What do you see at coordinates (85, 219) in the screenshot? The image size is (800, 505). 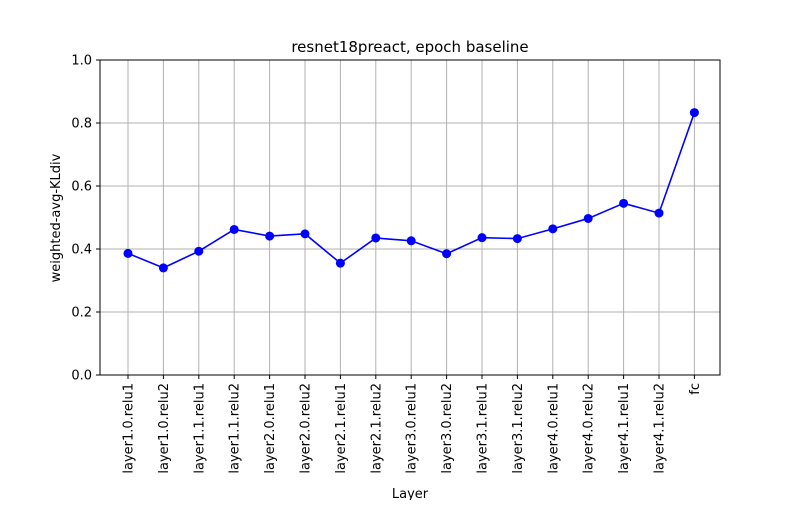 I see `y-axis-ticks: 0.0 0.2 0.4 0.6 0.8 1.0` at bounding box center [85, 219].